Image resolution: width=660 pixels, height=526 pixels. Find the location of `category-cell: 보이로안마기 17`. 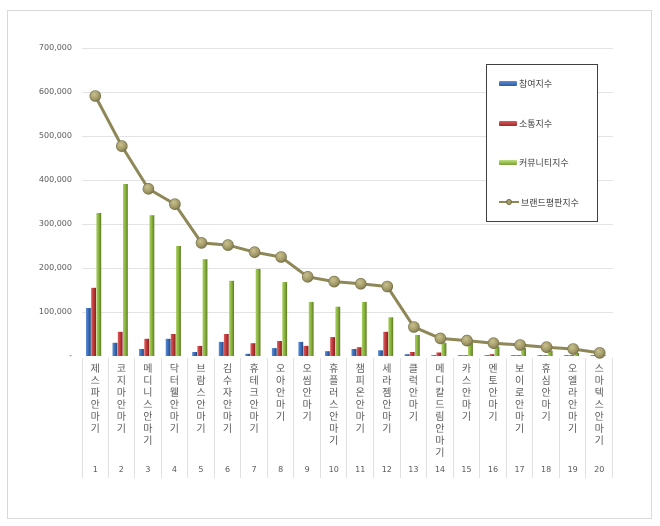

category-cell: 보이로안마기 17 is located at coordinates (520, 418).